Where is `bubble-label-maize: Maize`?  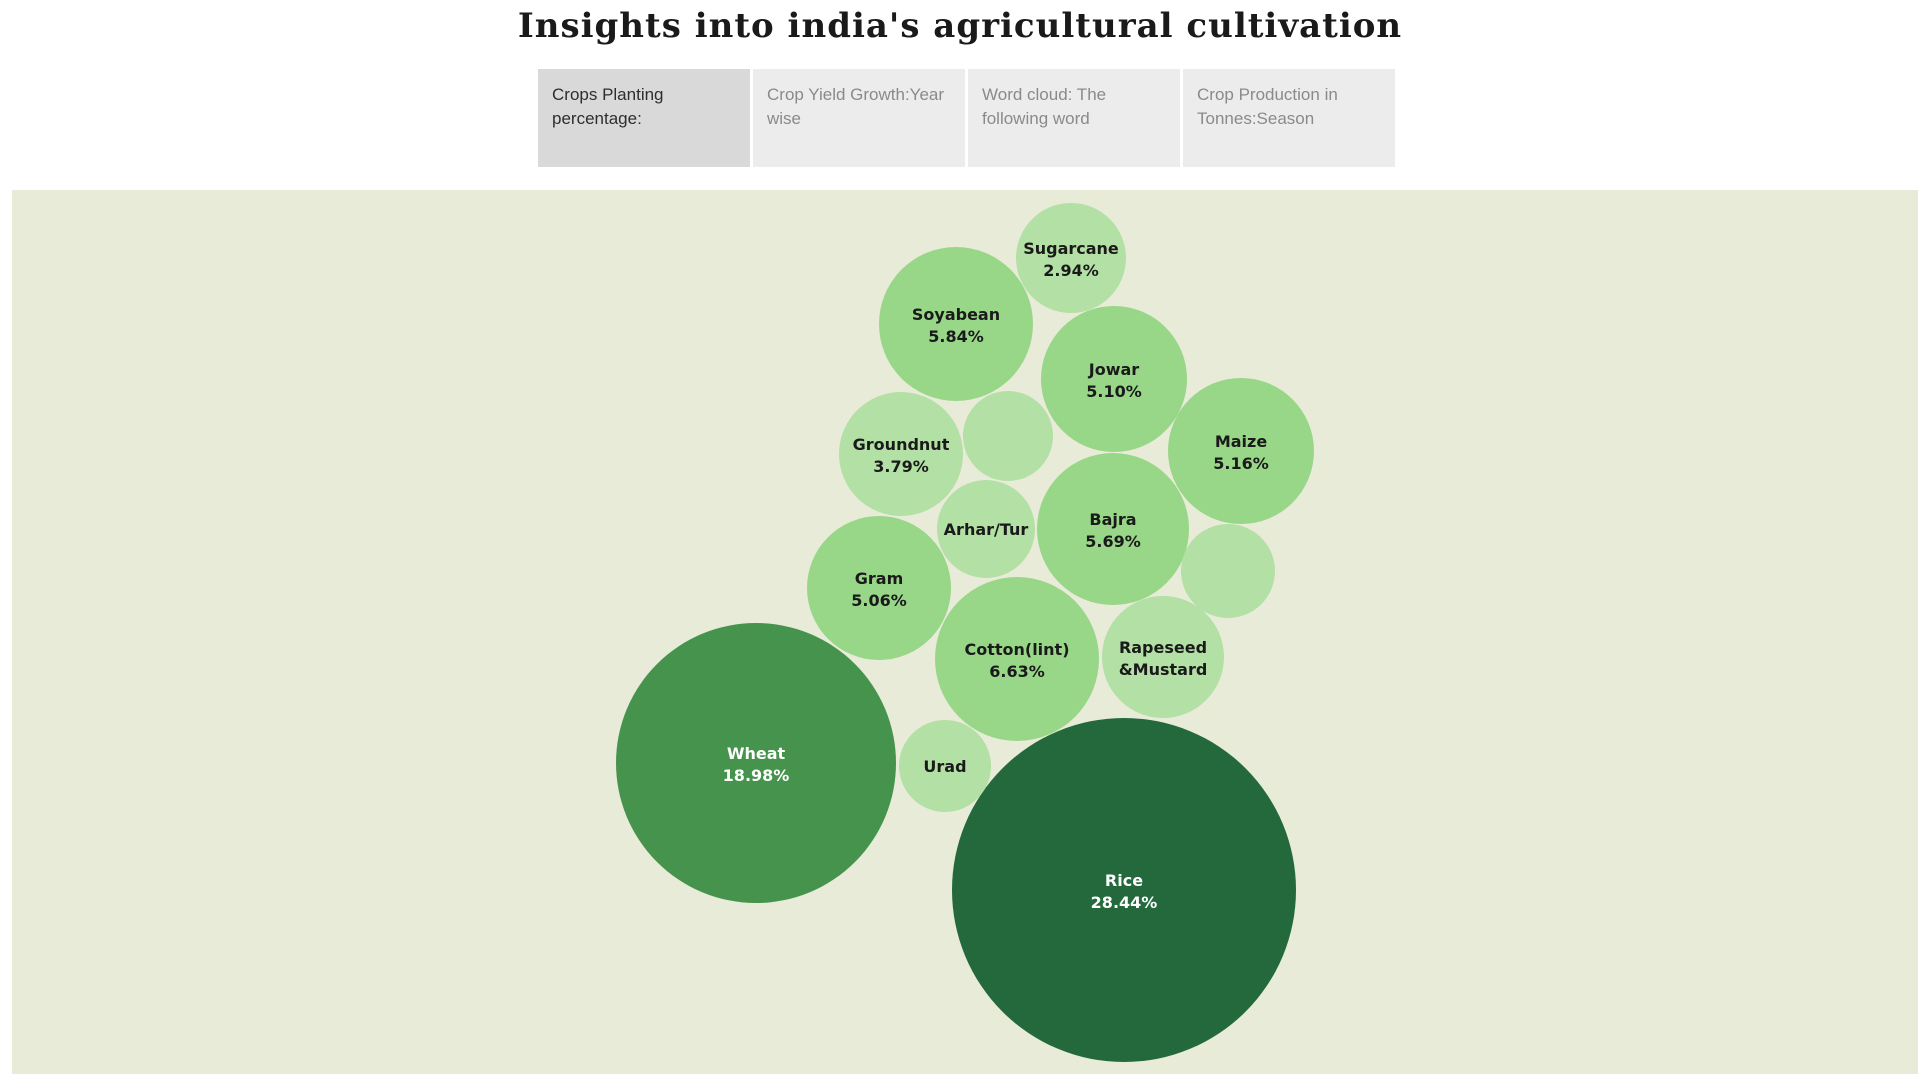
bubble-label-maize: Maize is located at coordinates (1241, 441).